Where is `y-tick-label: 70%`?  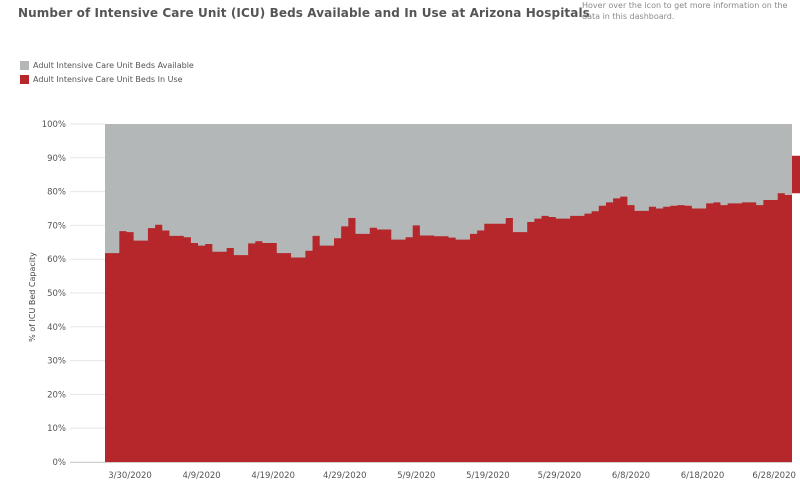 y-tick-label: 70% is located at coordinates (56, 226).